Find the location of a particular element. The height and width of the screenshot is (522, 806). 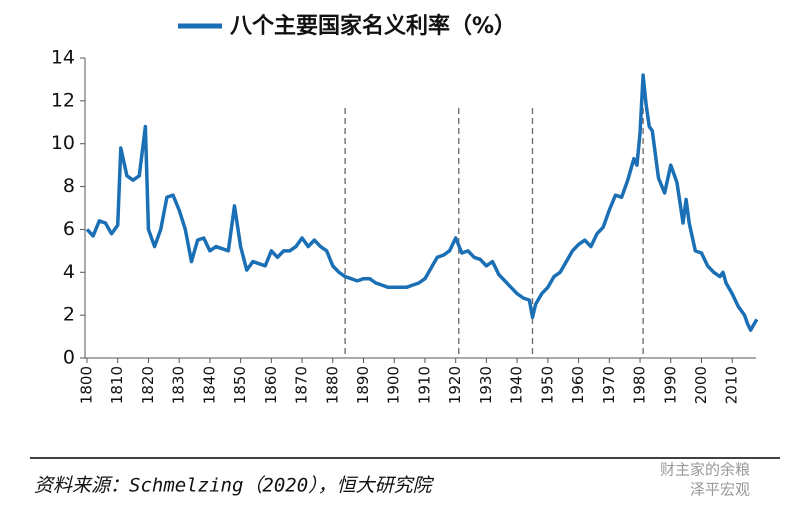

y-tick-label: 6 is located at coordinates (69, 229).